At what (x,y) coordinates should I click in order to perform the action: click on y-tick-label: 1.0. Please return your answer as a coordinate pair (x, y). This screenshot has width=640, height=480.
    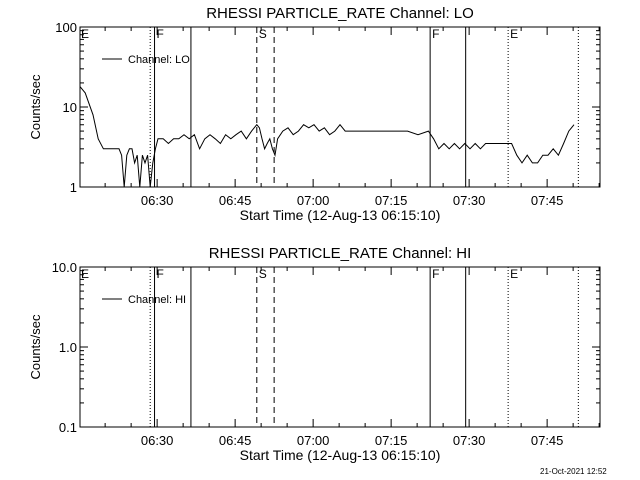
    Looking at the image, I should click on (68, 347).